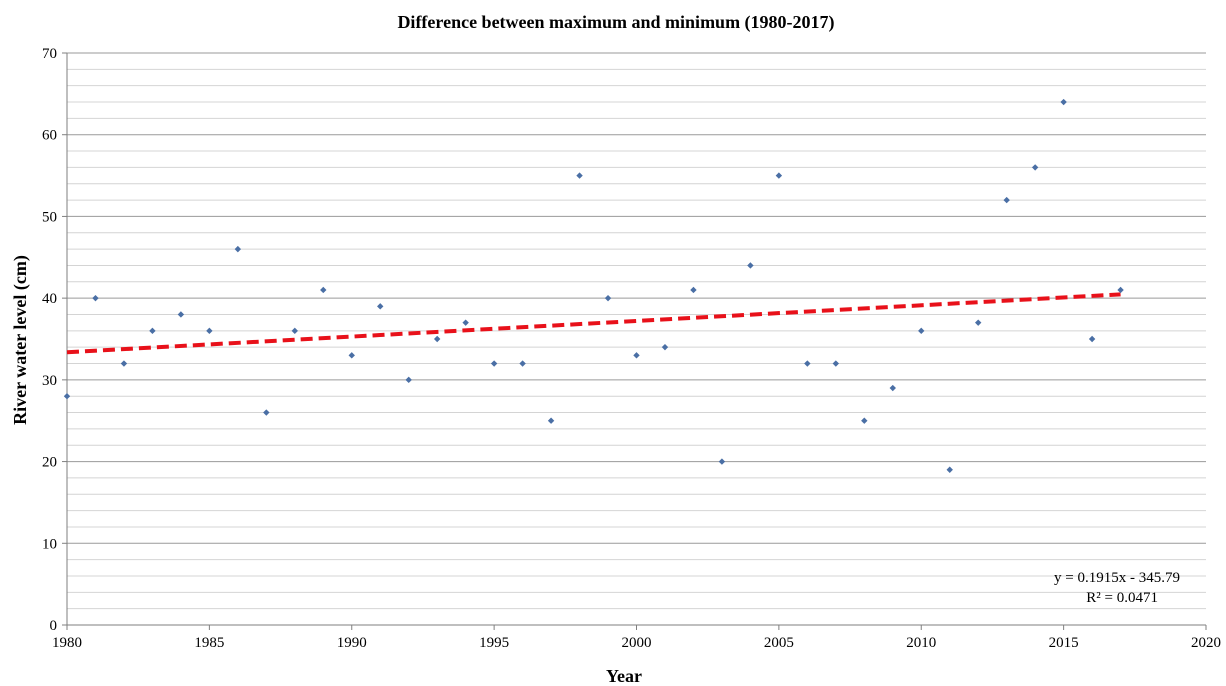  I want to click on x-tick-labels: 1980 1985 1990 1995 2000 2005 2010 2015 2020, so click(636, 643).